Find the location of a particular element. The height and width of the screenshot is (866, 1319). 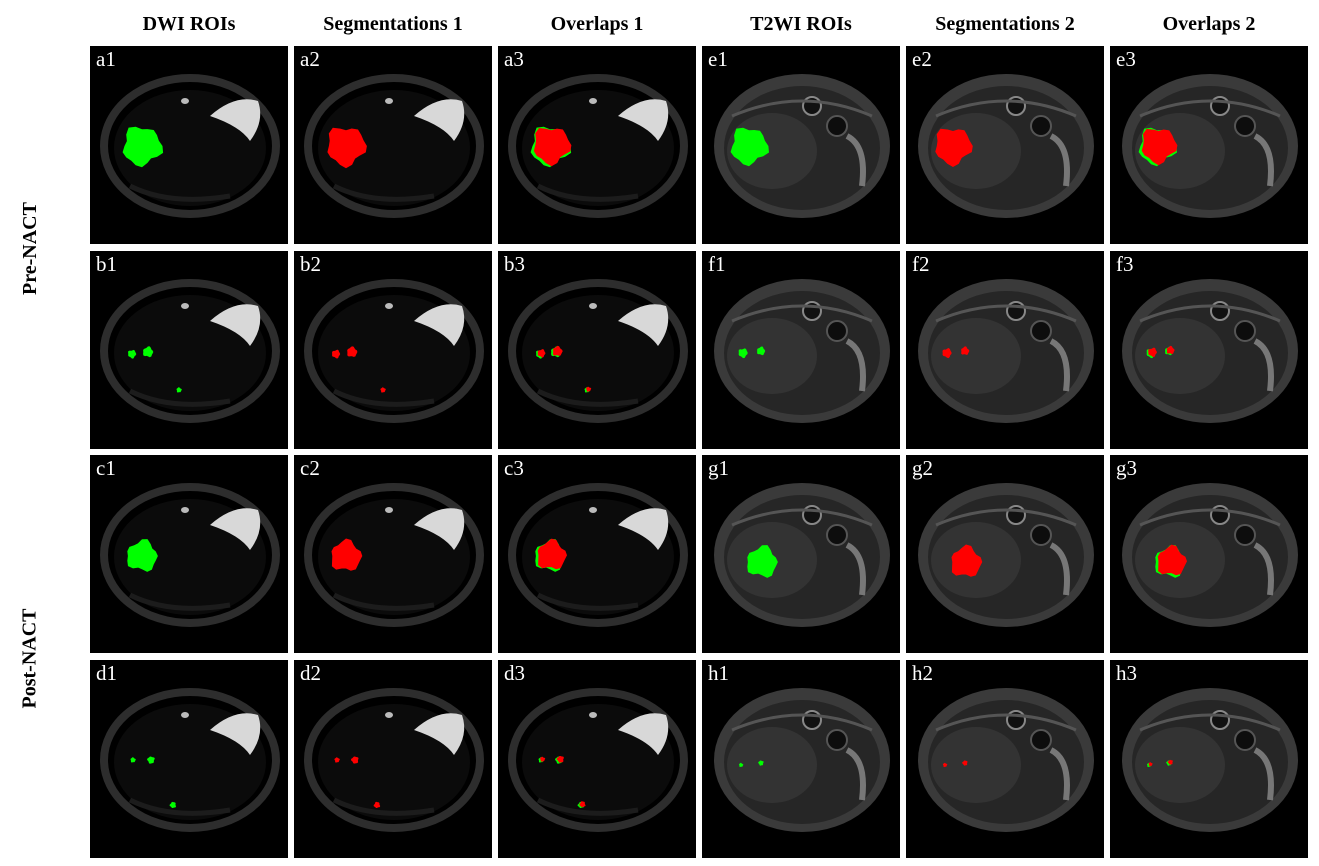

column-header-overlaps-1: Overlaps 1 is located at coordinates (597, 24).